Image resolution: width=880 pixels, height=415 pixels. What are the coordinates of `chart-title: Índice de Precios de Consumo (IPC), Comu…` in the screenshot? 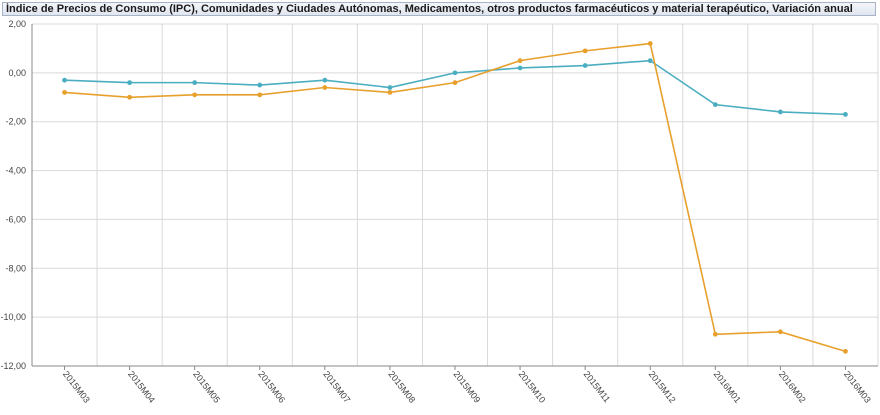 It's located at (439, 9).